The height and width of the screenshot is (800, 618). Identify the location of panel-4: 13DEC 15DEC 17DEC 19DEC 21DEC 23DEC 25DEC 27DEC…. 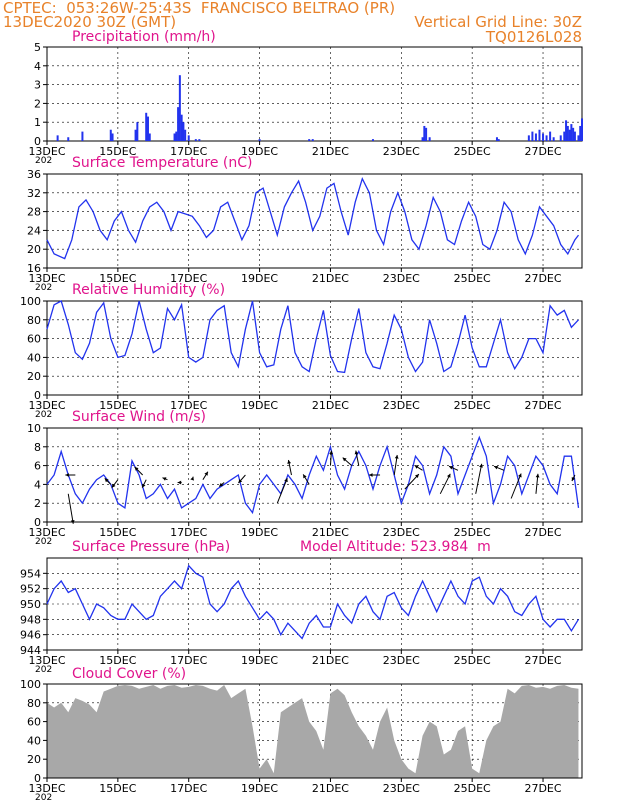
(301, 616).